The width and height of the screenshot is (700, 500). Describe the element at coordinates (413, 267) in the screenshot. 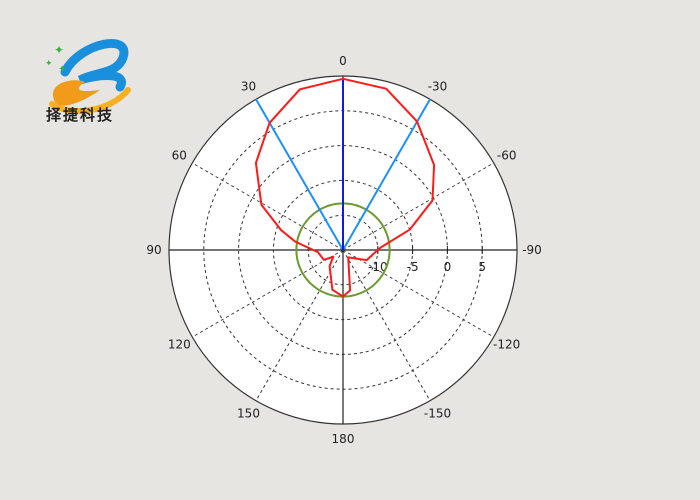

I see `radial-tick-label: -5` at that location.